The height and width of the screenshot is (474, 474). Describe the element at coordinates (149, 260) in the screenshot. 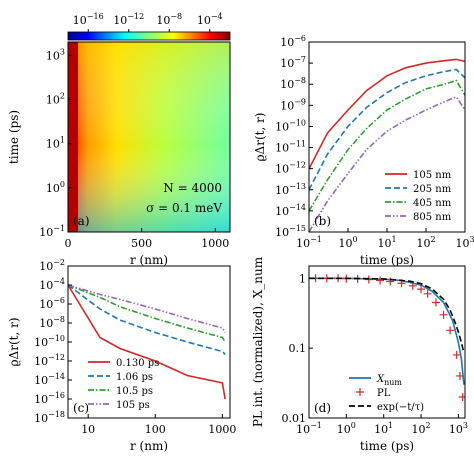

I see `panel-a-xlabel: r (nm)` at that location.